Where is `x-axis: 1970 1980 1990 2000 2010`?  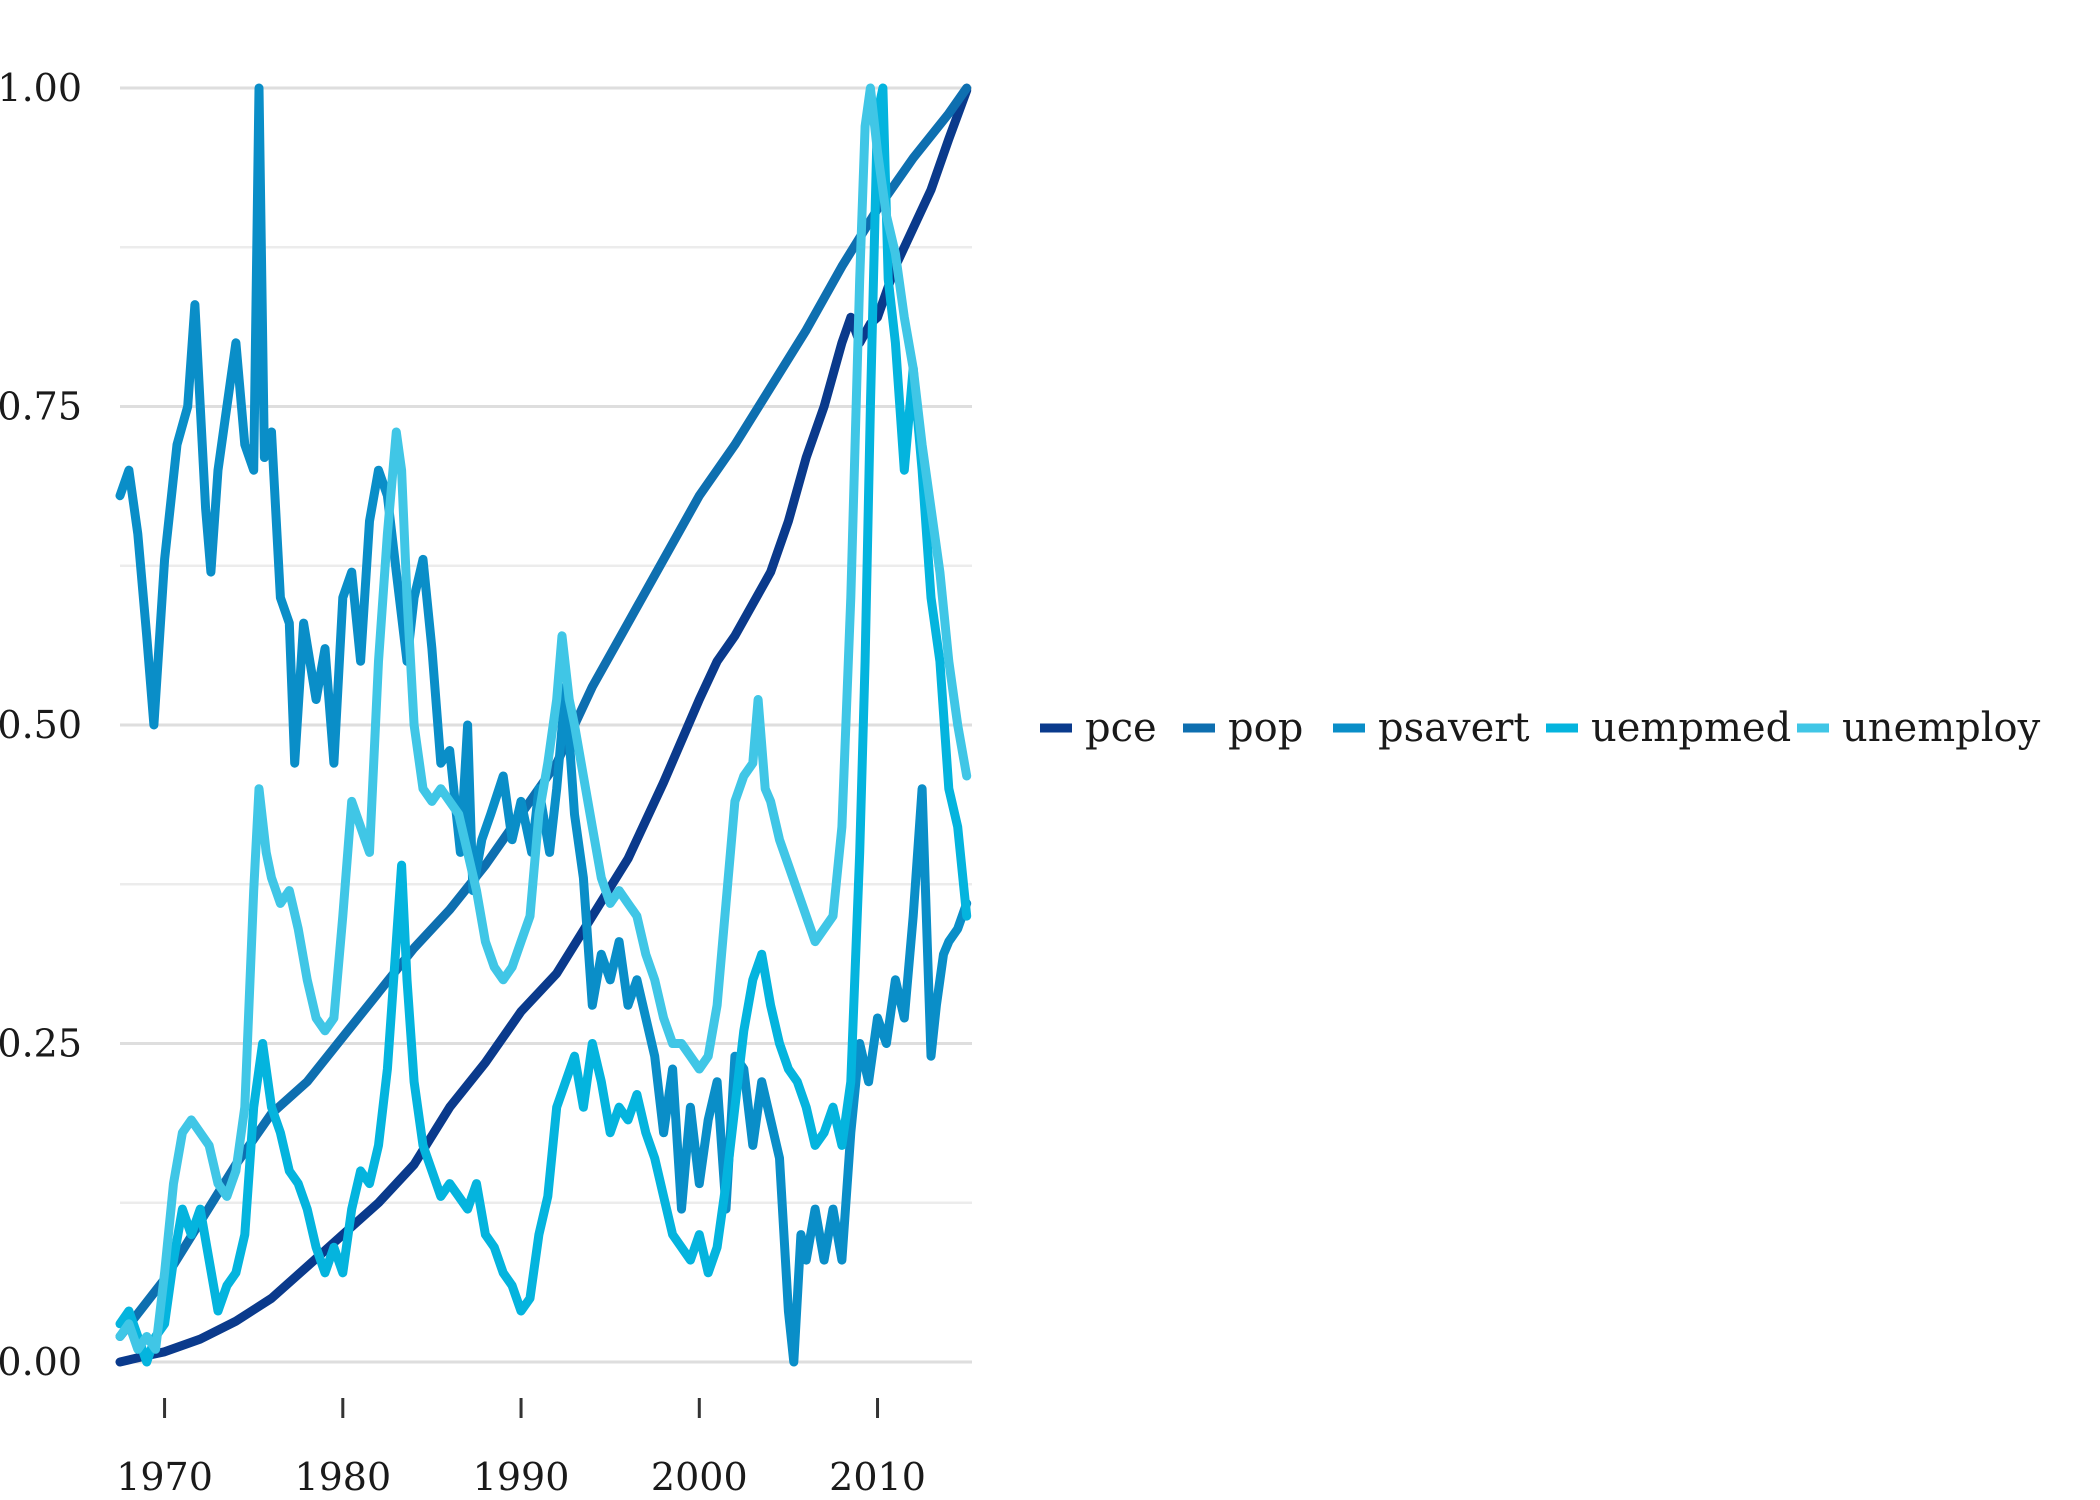 x-axis: 1970 1980 1990 2000 2010 is located at coordinates (521, 1448).